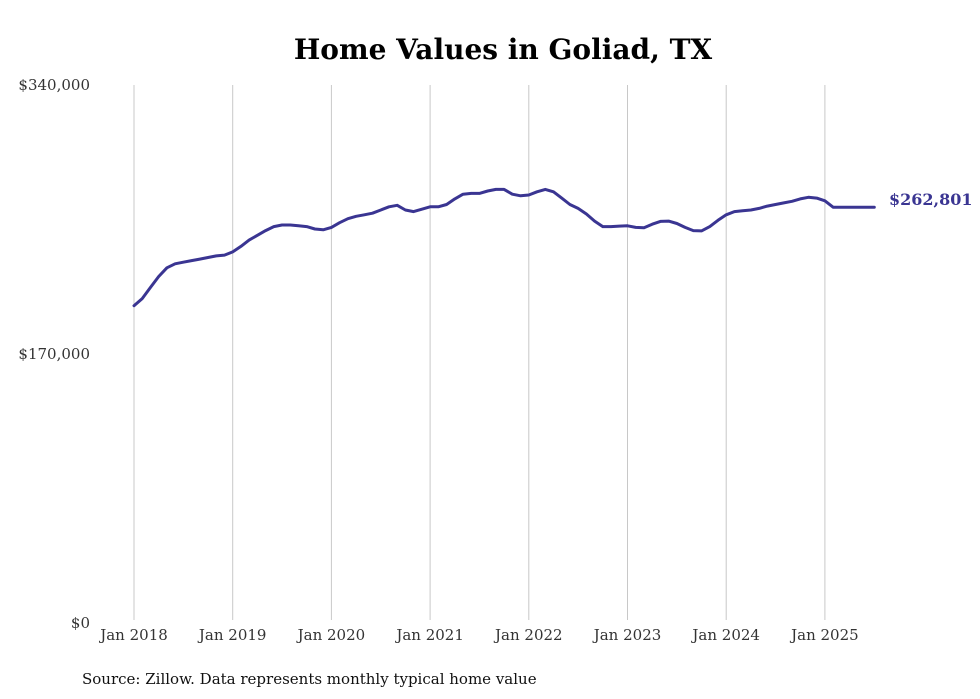 Image resolution: width=980 pixels, height=699 pixels. I want to click on series-layer, so click(504, 247).